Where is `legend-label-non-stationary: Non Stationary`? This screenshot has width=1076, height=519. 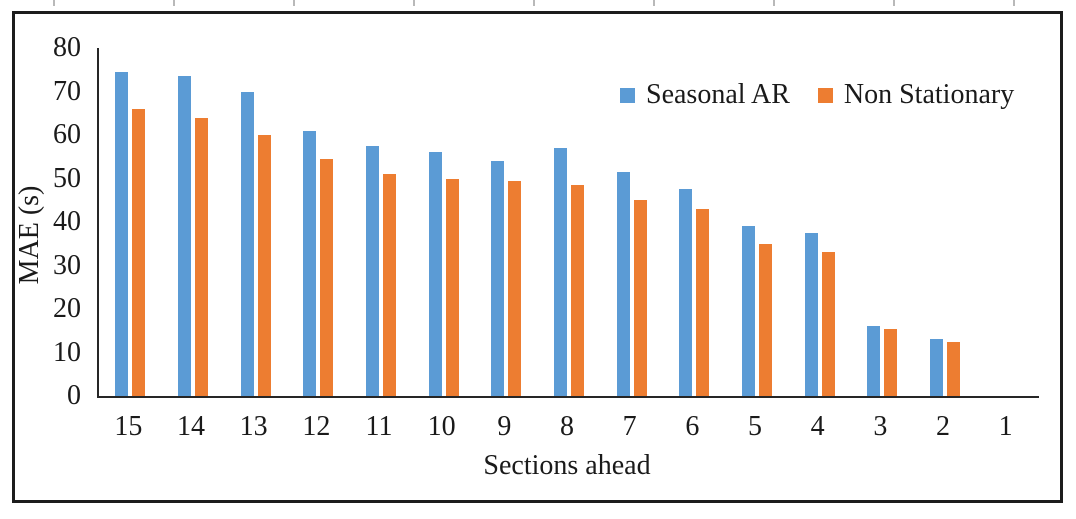 legend-label-non-stationary: Non Stationary is located at coordinates (929, 94).